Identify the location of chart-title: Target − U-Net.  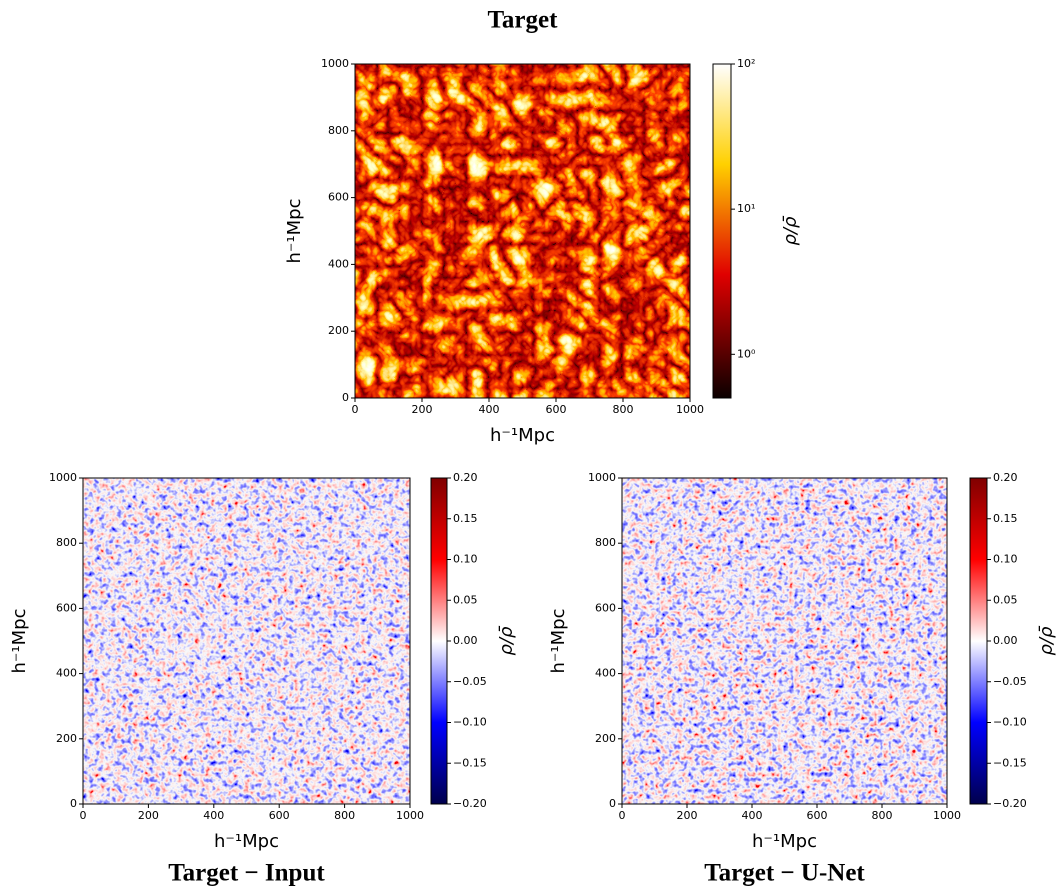
(784, 873).